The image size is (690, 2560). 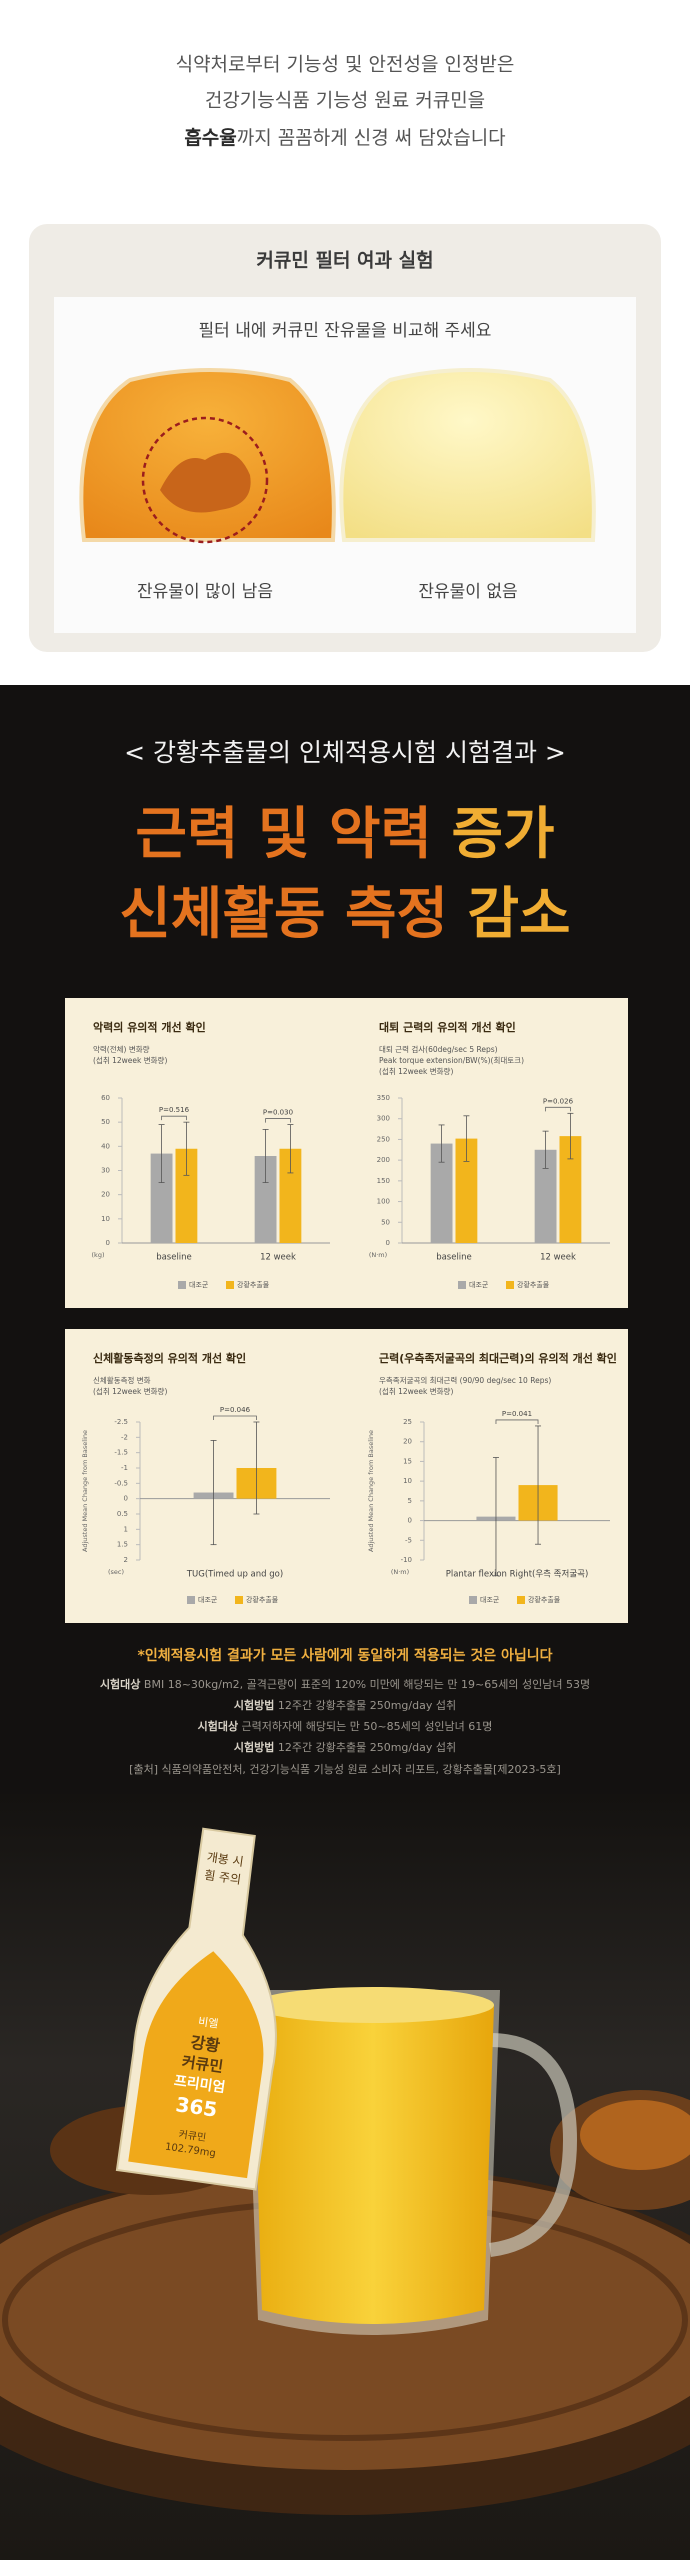 What do you see at coordinates (346, 1153) in the screenshot?
I see `chart-panel` at bounding box center [346, 1153].